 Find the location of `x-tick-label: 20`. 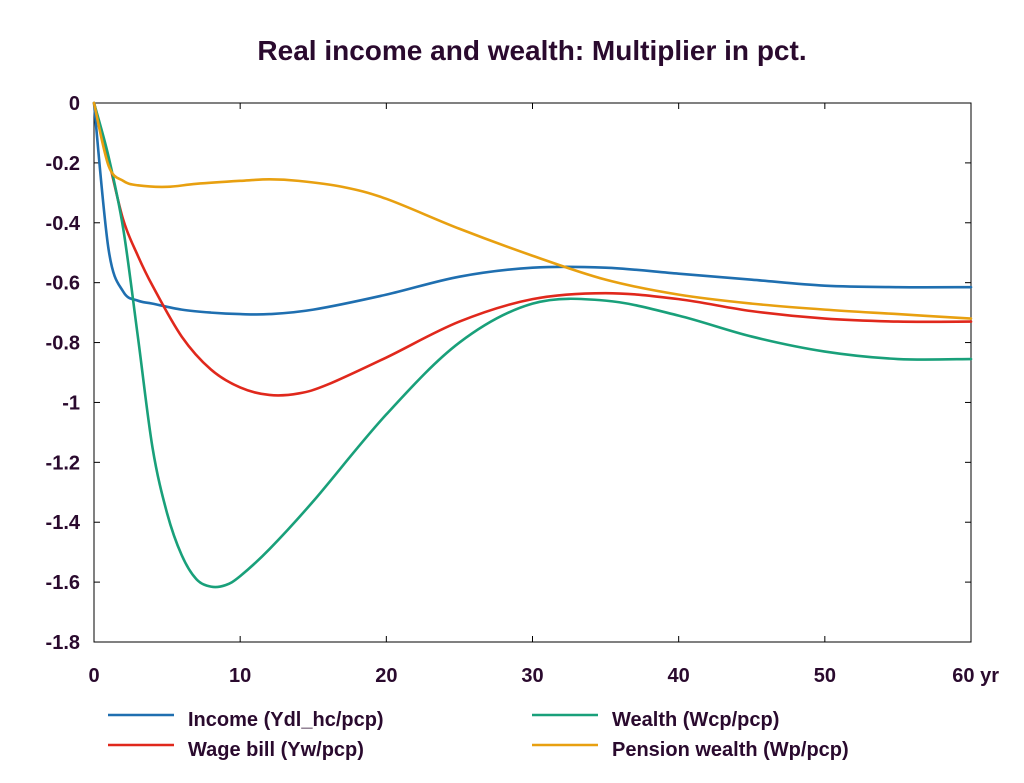

x-tick-label: 20 is located at coordinates (386, 676).